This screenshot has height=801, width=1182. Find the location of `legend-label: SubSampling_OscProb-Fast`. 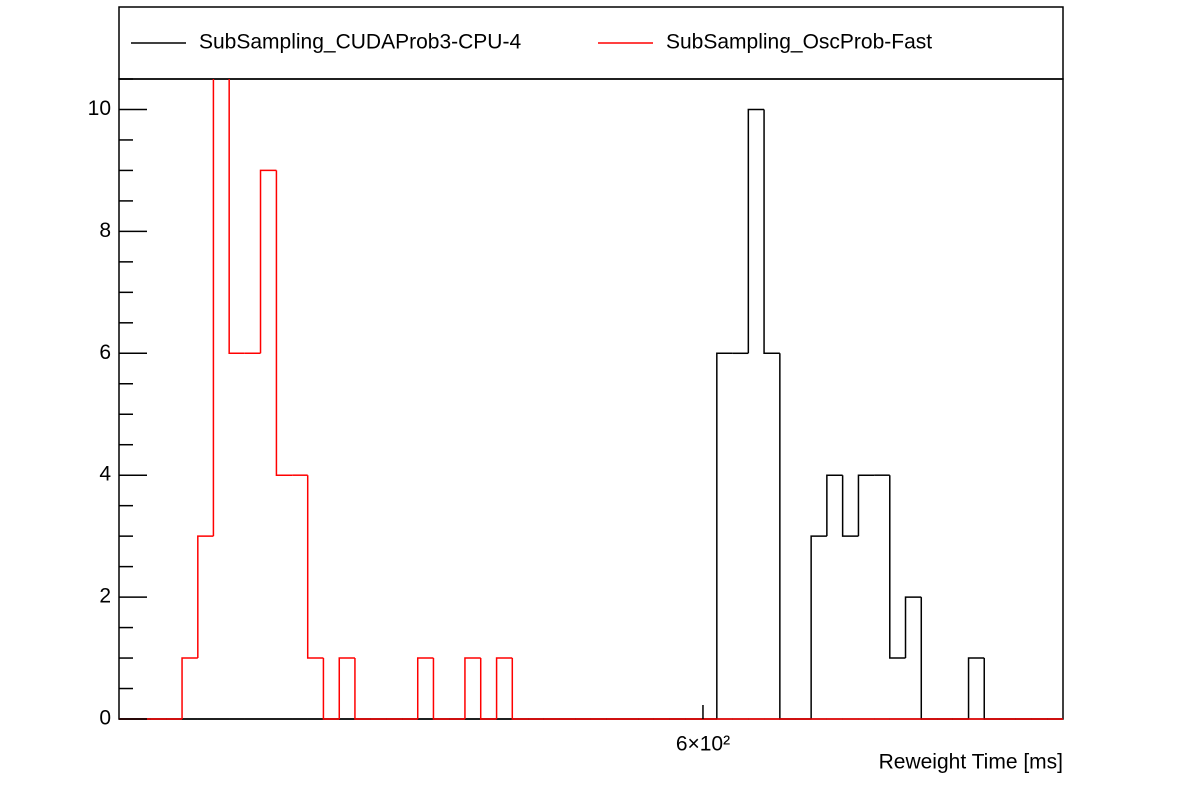

legend-label: SubSampling_OscProb-Fast is located at coordinates (799, 42).